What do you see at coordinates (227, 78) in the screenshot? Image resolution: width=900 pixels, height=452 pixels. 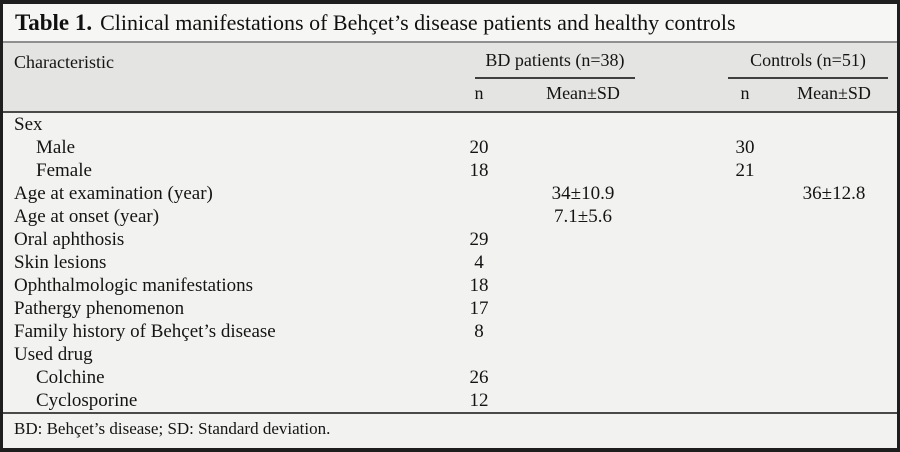 I see `characteristic-column-header: Characteristic` at bounding box center [227, 78].